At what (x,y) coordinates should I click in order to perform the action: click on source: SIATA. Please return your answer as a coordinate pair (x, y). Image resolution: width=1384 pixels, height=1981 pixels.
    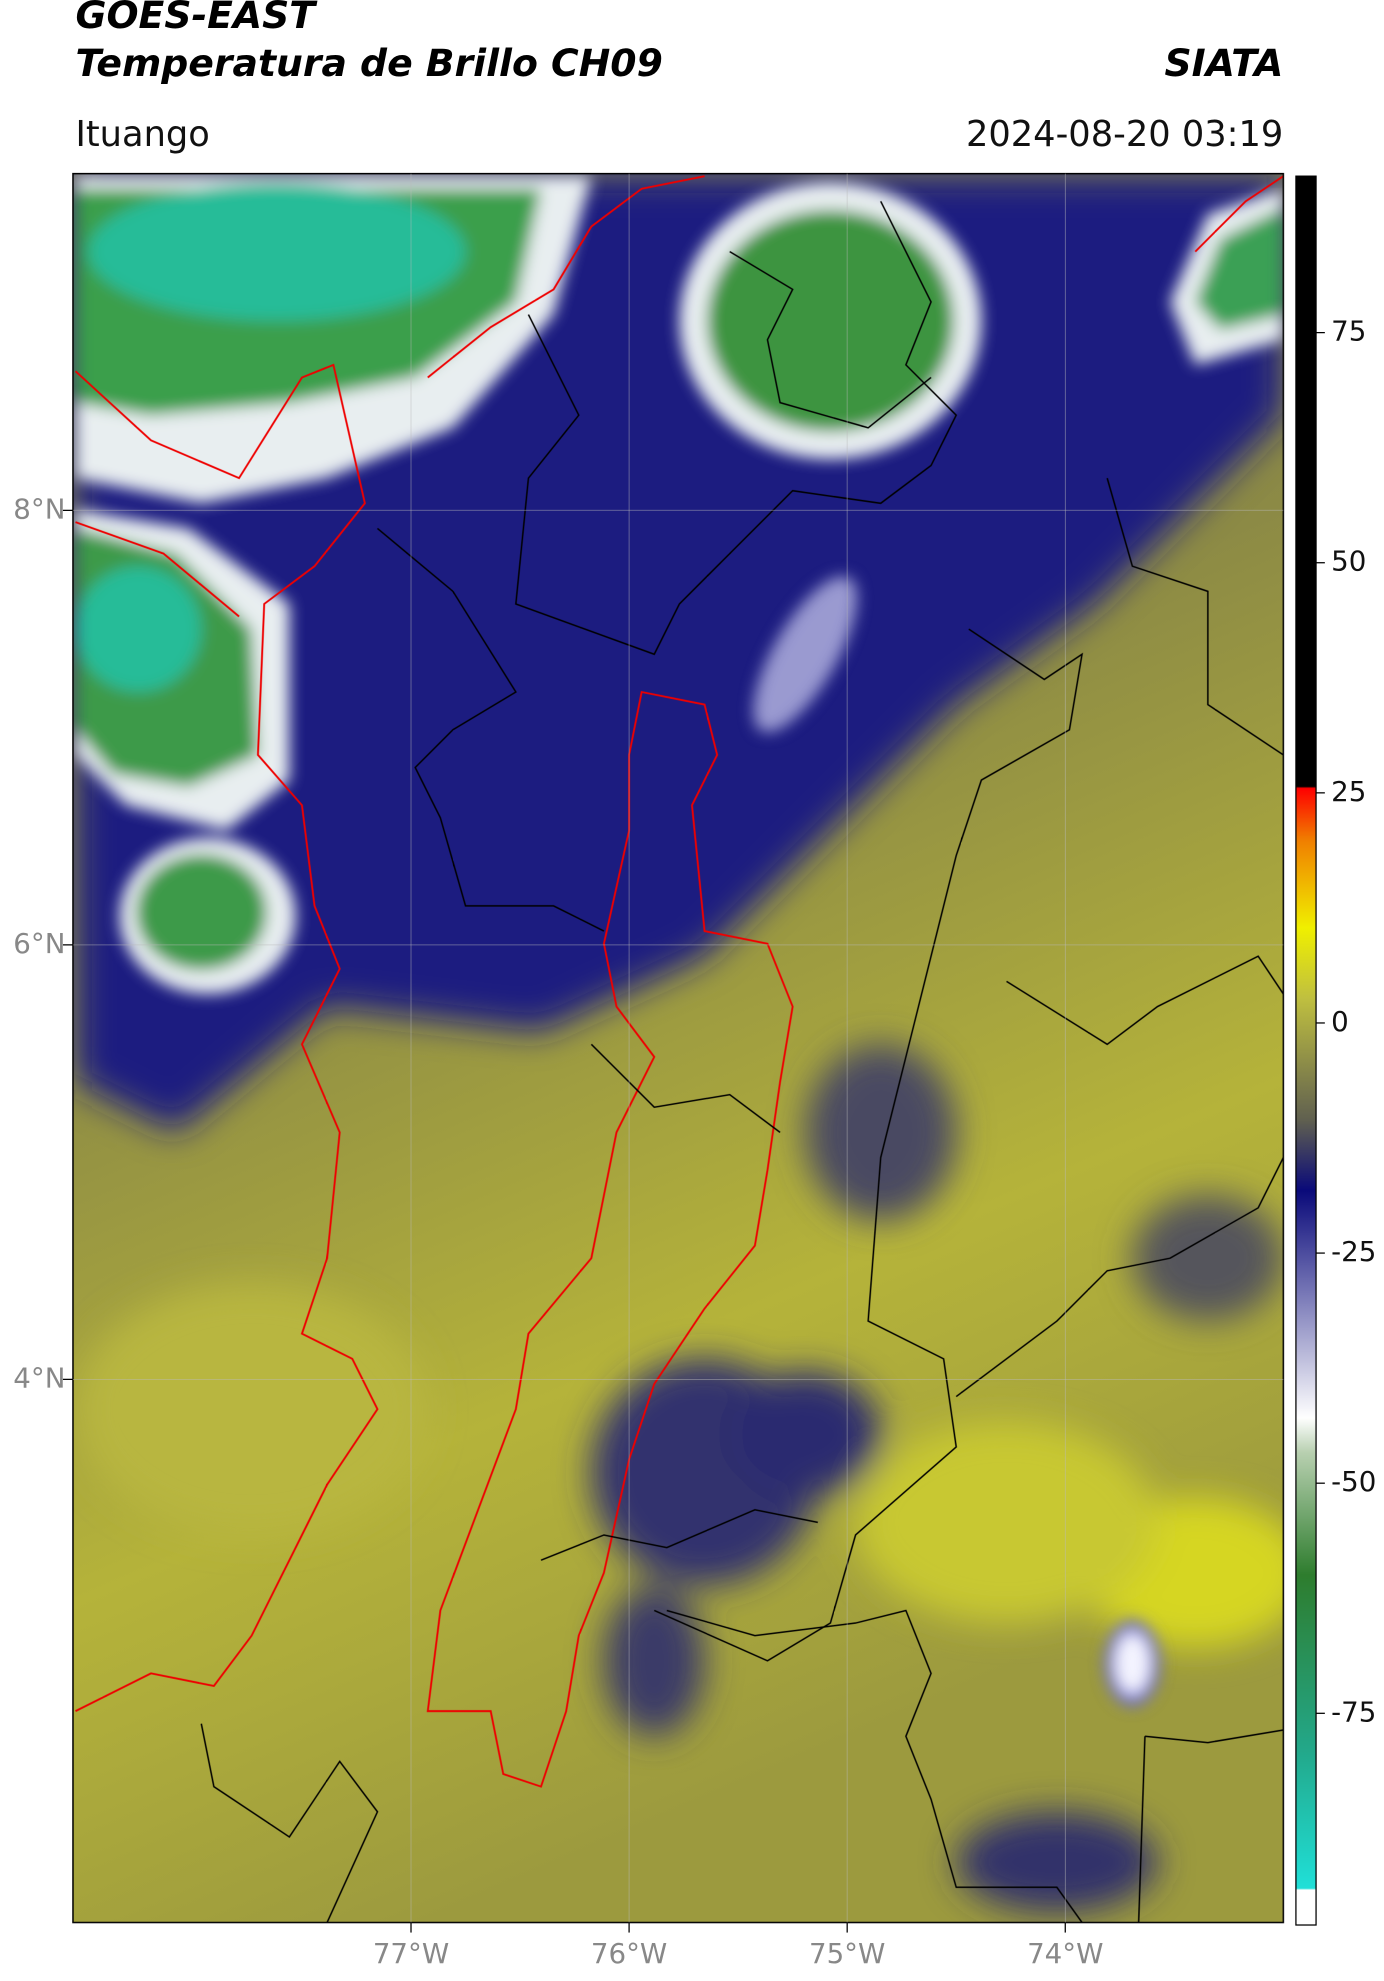
    Looking at the image, I should click on (1224, 63).